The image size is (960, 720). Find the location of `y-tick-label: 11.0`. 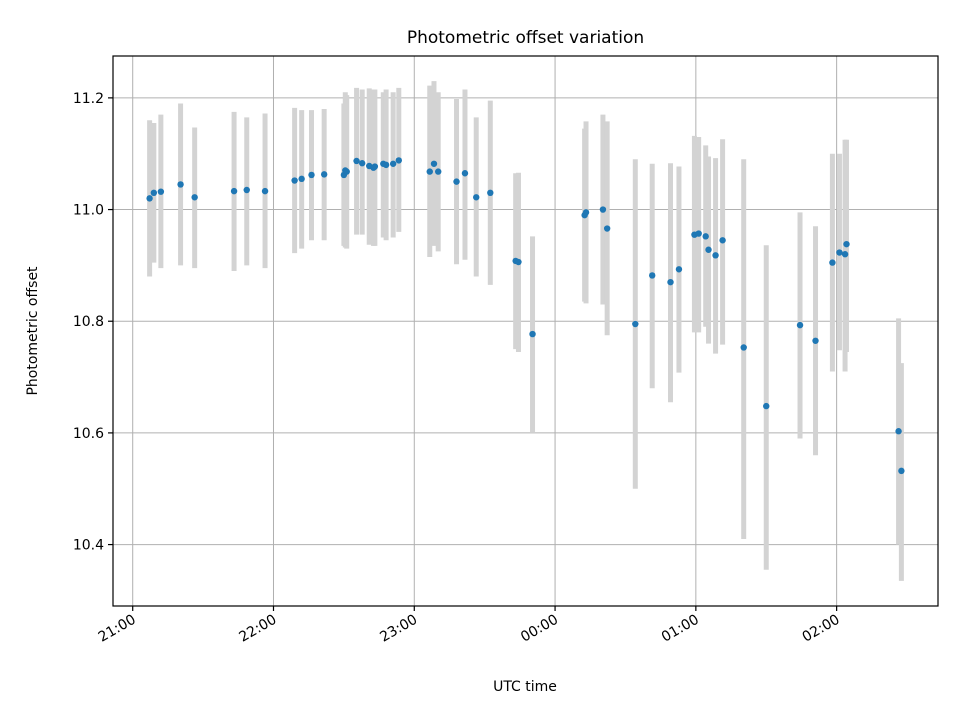

y-tick-label: 11.0 is located at coordinates (88, 211).